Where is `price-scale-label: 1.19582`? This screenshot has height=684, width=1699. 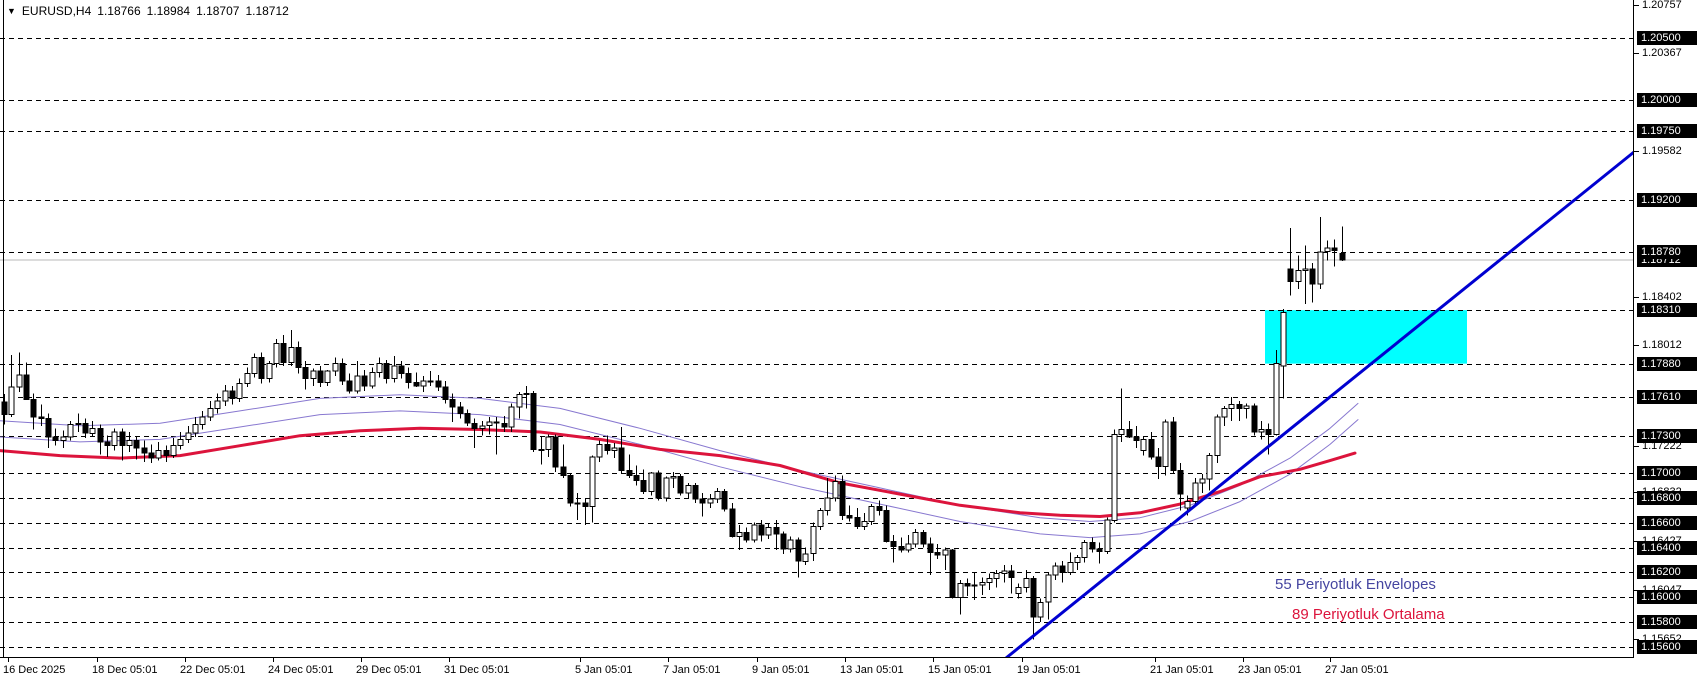 price-scale-label: 1.19582 is located at coordinates (1662, 151).